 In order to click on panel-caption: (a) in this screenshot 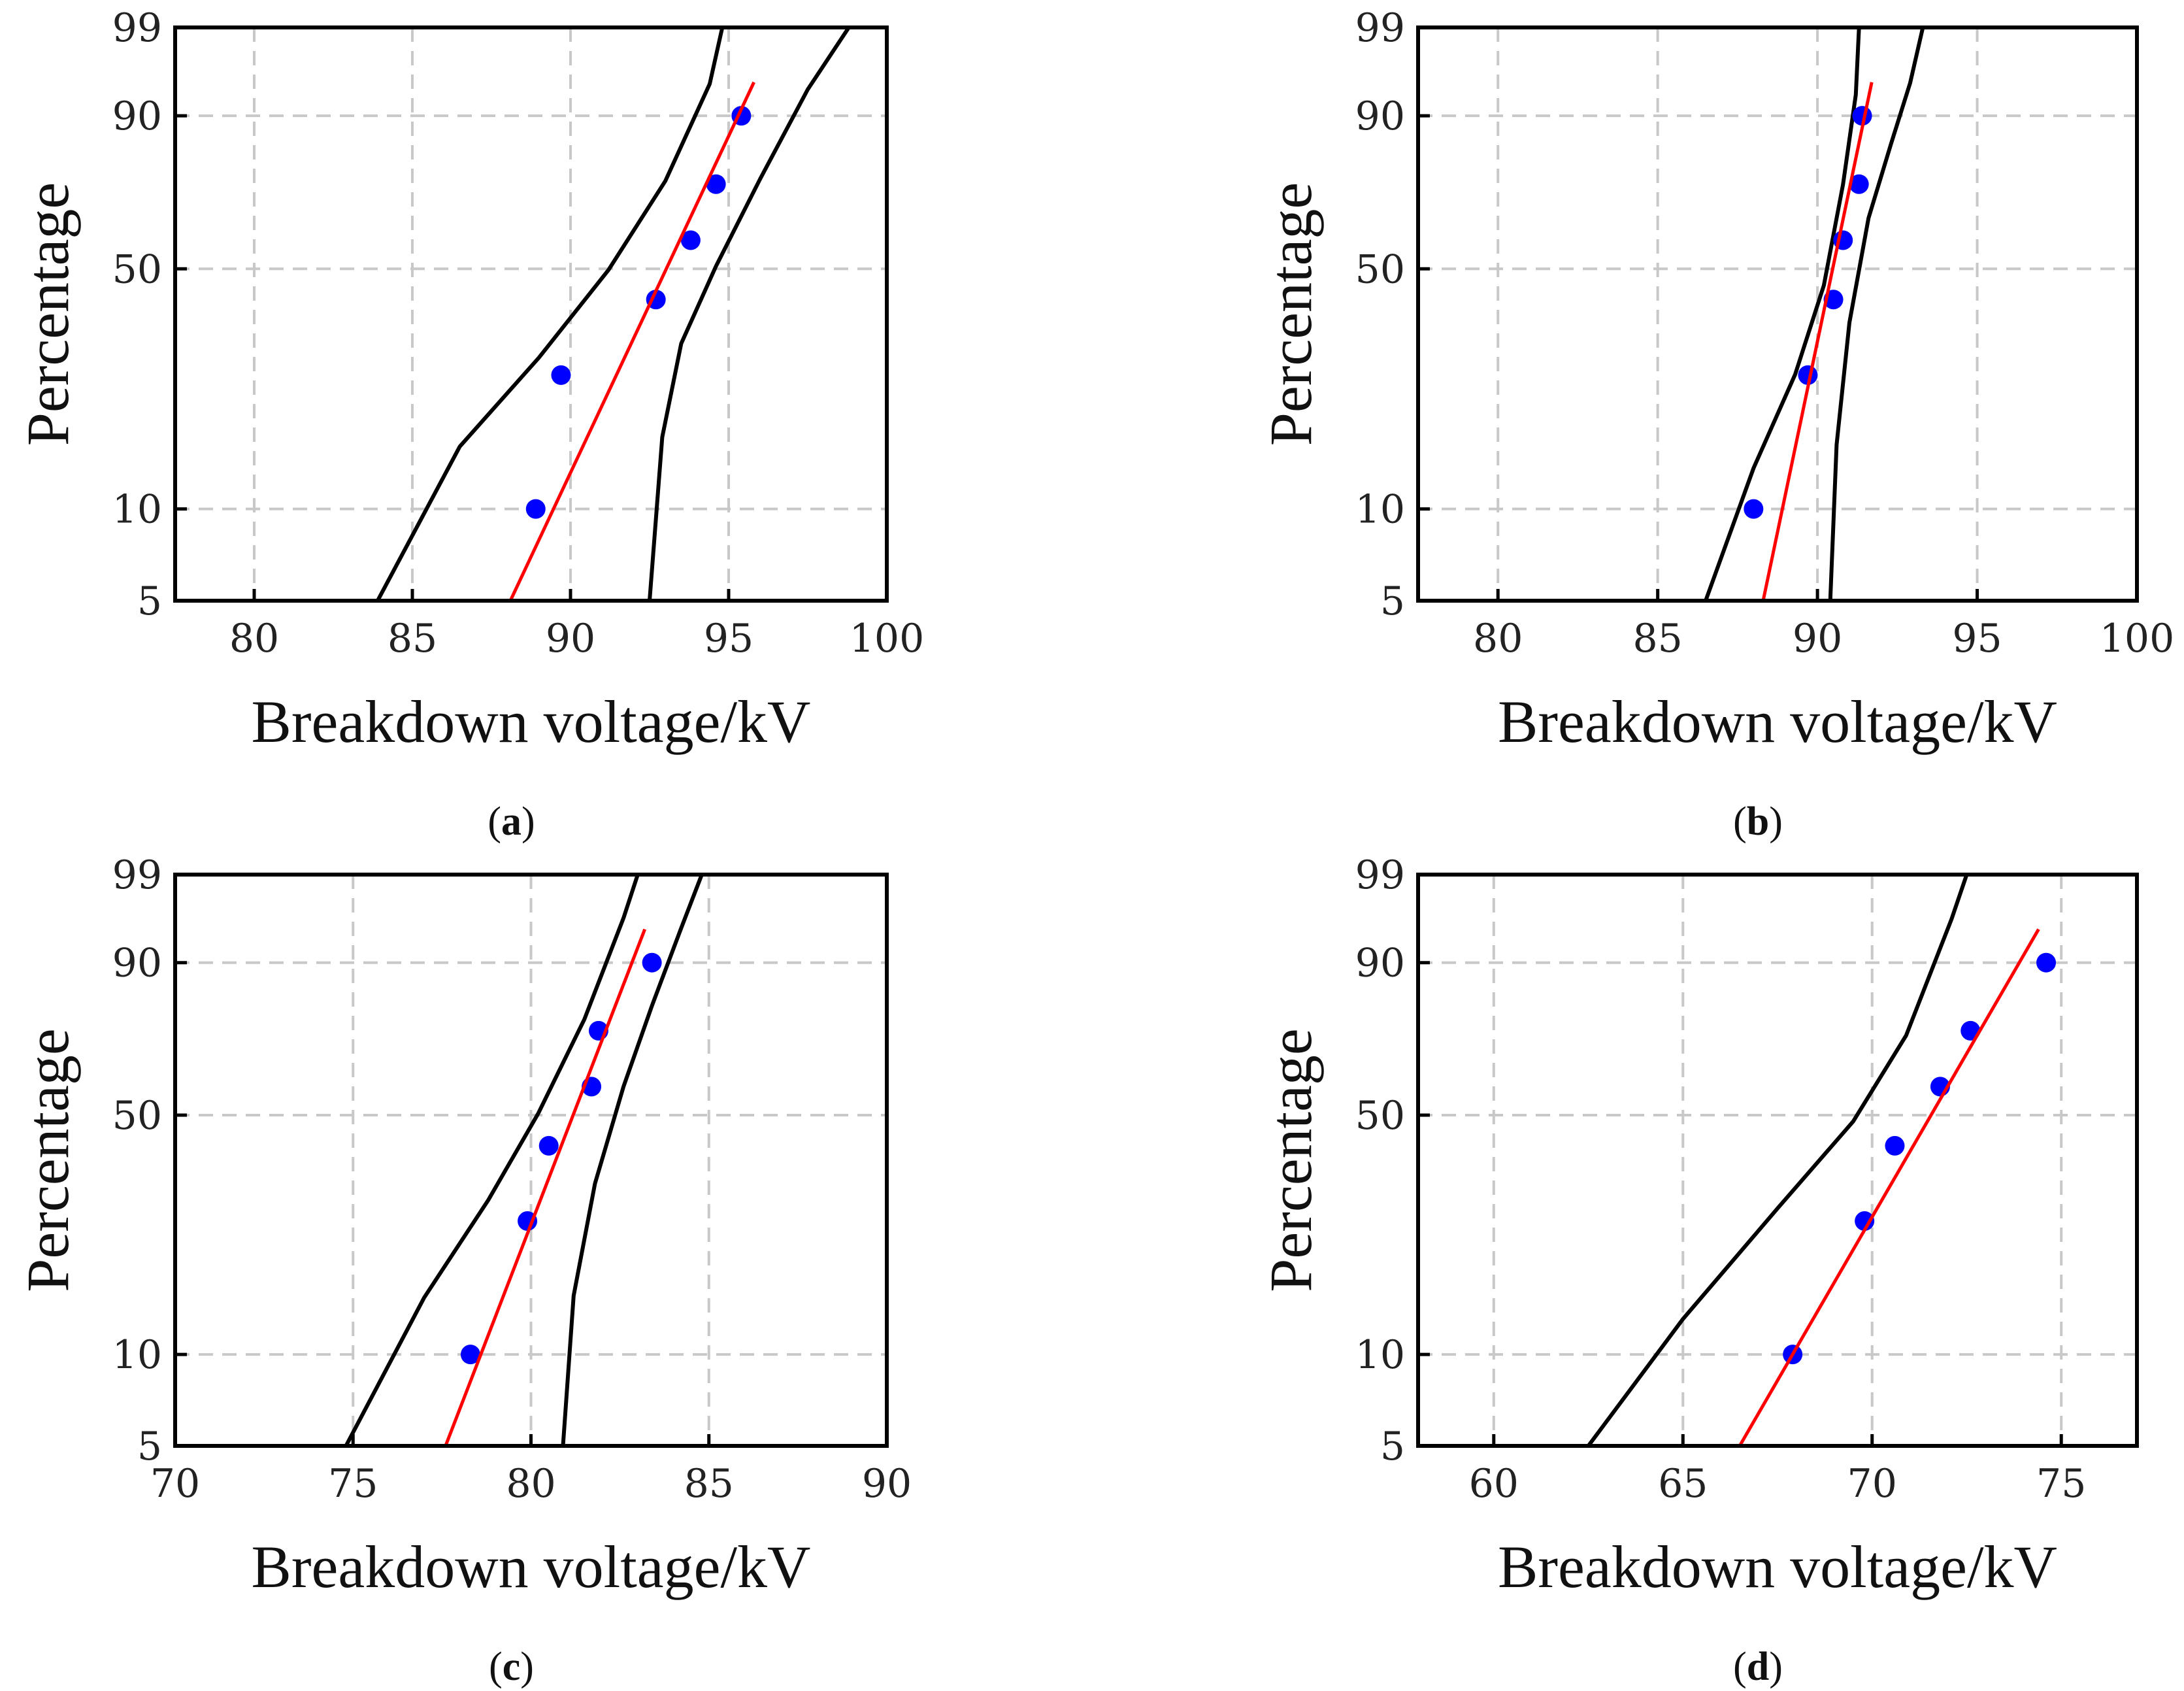, I will do `click(511, 821)`.